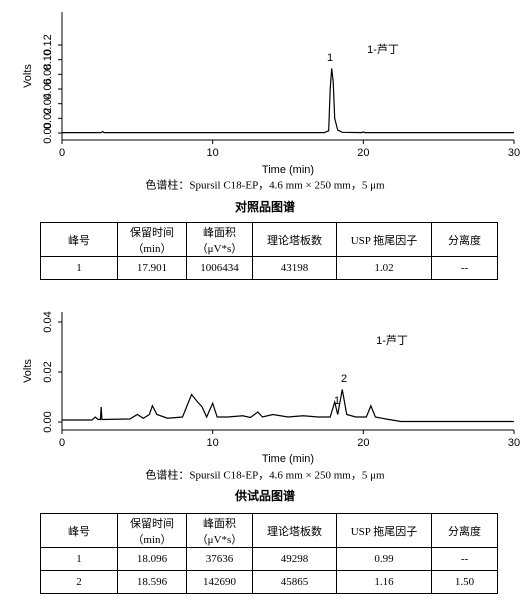 The image size is (530, 602). What do you see at coordinates (152, 559) in the screenshot?
I see `table-cell: 18.096` at bounding box center [152, 559].